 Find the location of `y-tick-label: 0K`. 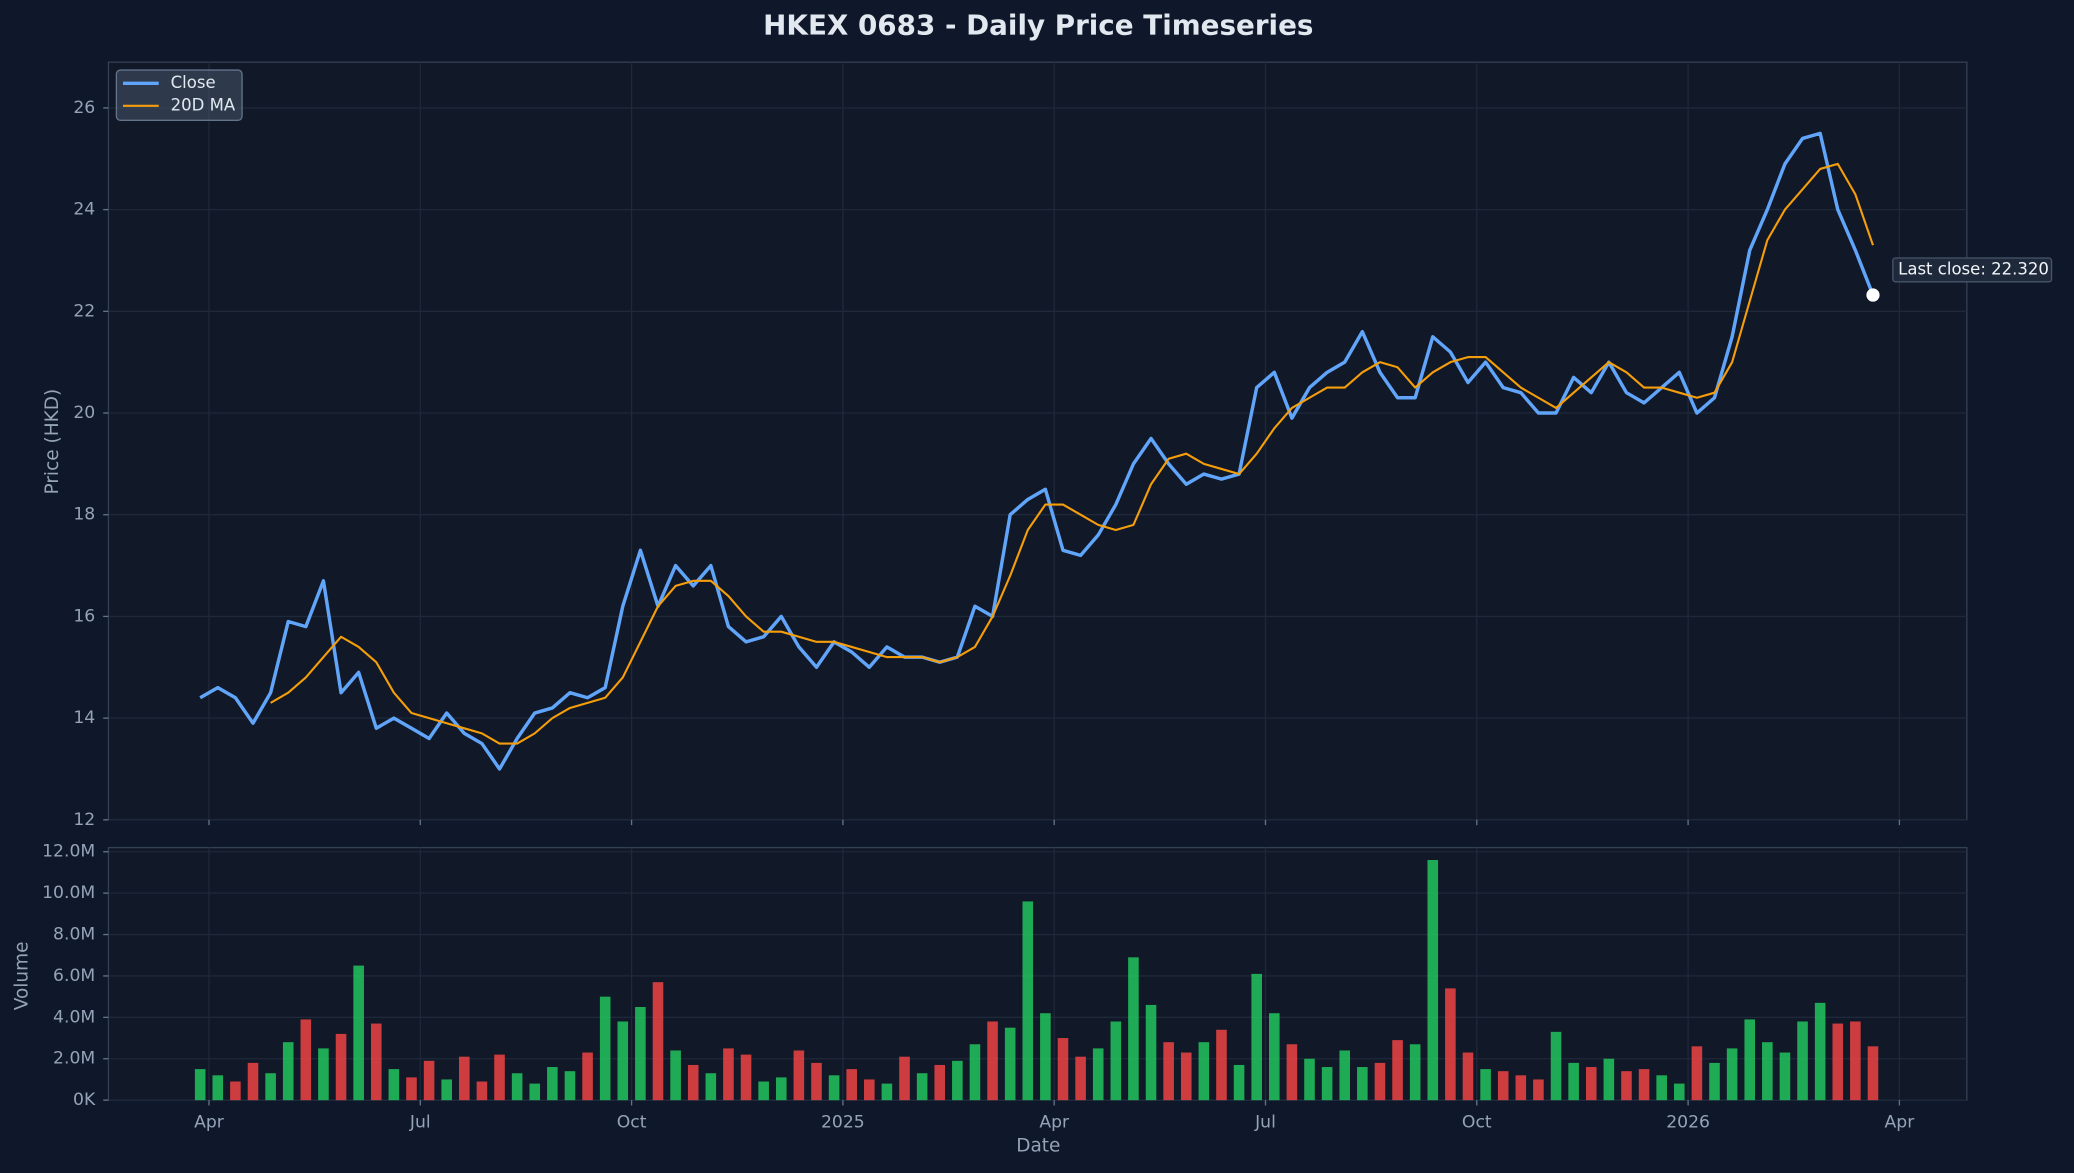

y-tick-label: 0K is located at coordinates (84, 1100).